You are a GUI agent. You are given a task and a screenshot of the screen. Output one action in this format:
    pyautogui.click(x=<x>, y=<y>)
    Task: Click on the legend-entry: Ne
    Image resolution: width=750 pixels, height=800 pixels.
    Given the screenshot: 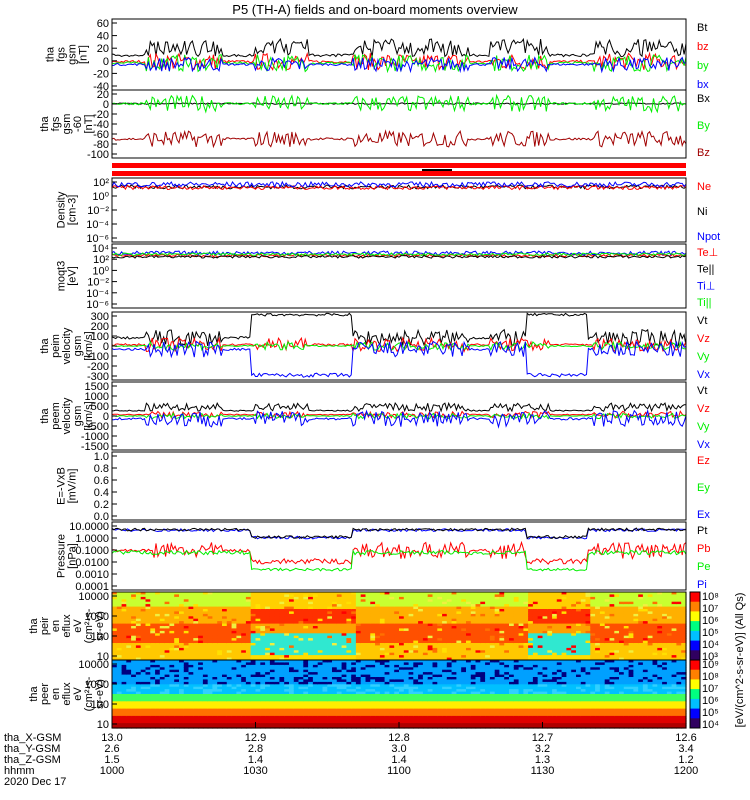 What is the action you would take?
    pyautogui.click(x=704, y=187)
    